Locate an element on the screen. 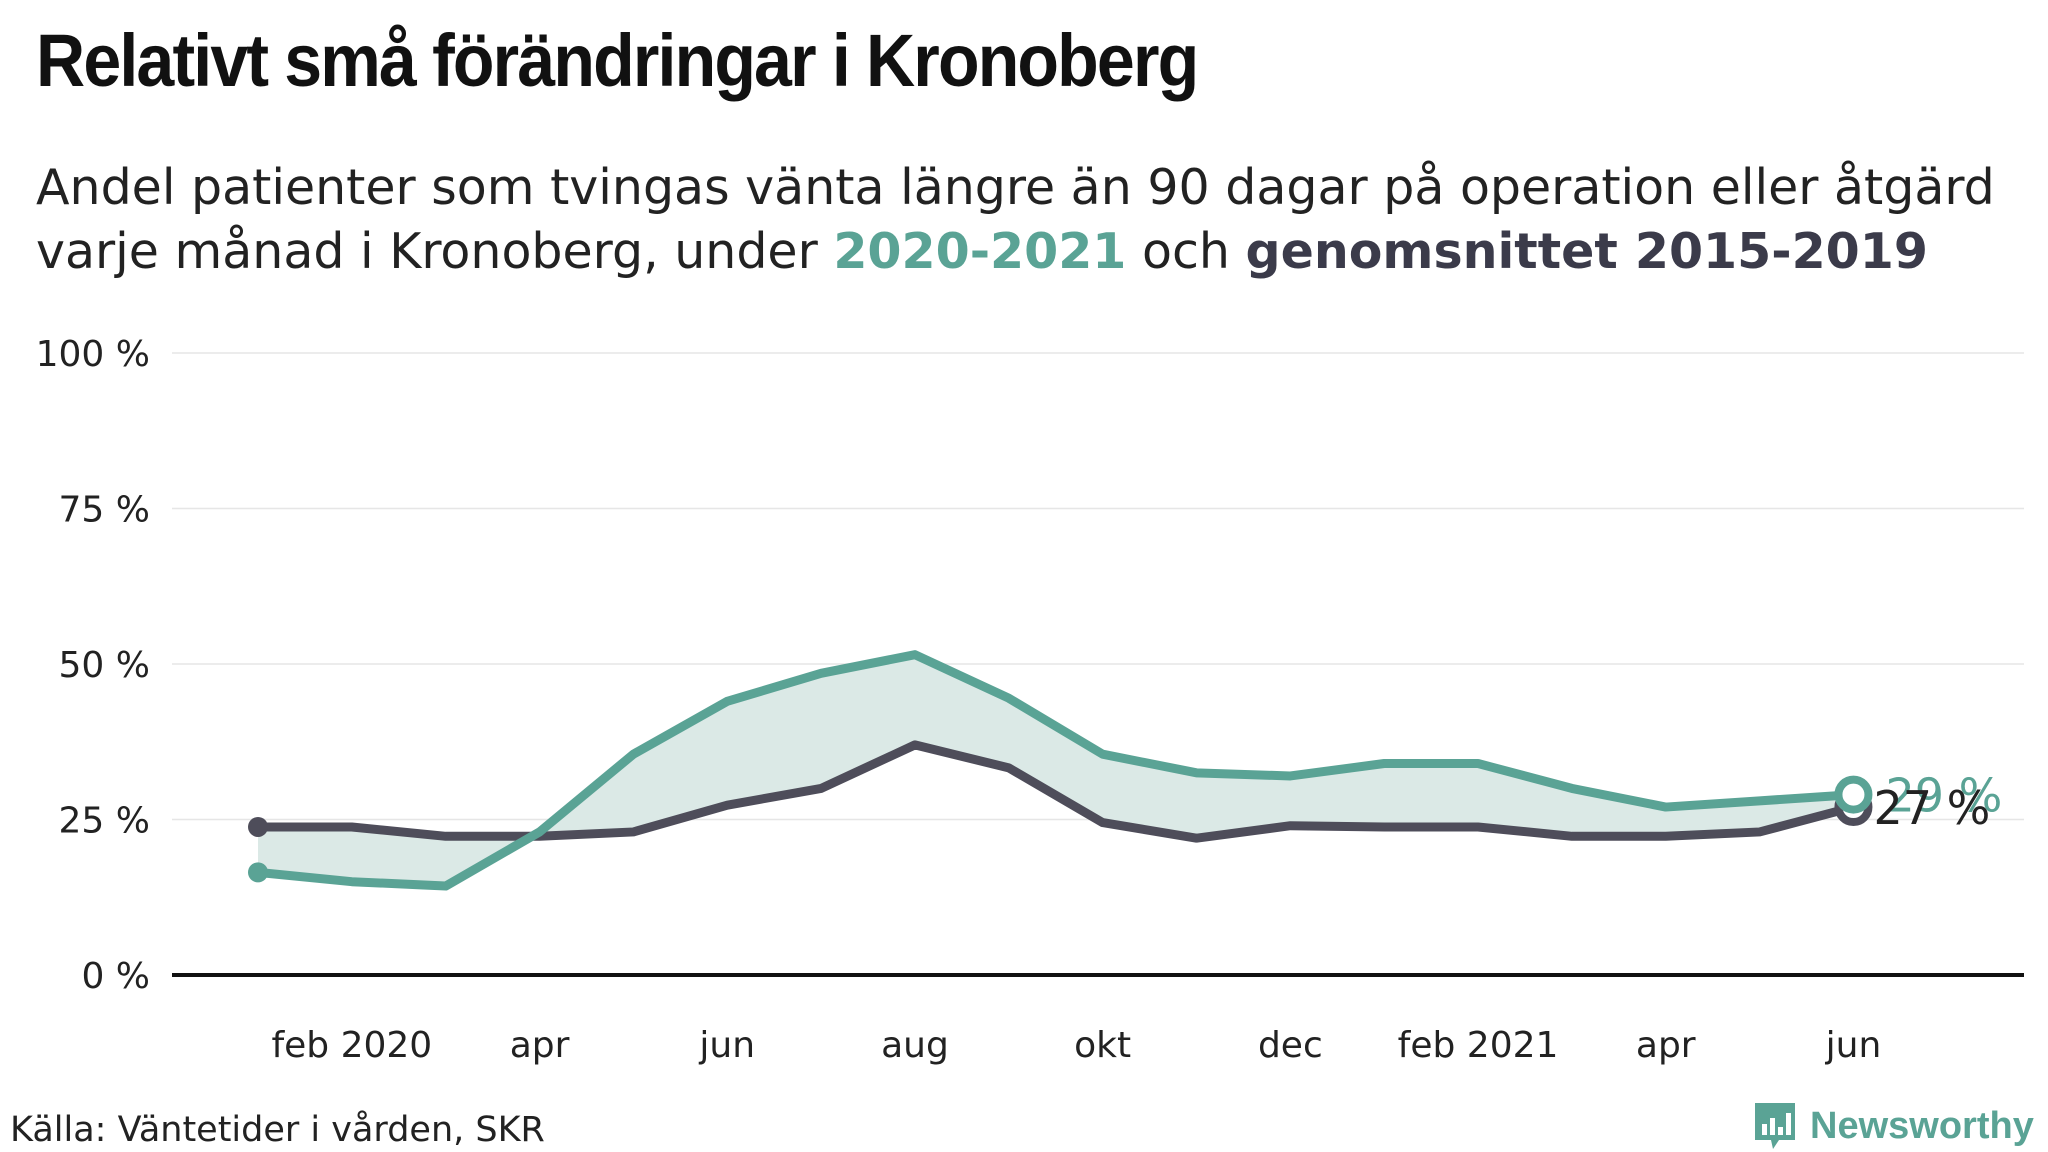 The width and height of the screenshot is (2048, 1152). end-label-average: 27 % is located at coordinates (1931, 808).